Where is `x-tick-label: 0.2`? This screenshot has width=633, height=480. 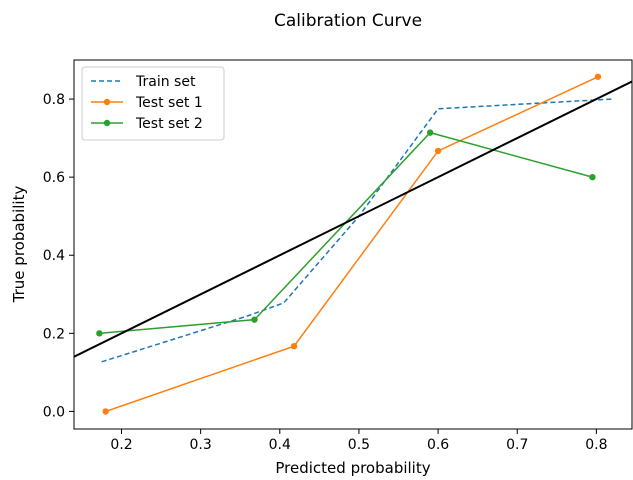 x-tick-label: 0.2 is located at coordinates (121, 445).